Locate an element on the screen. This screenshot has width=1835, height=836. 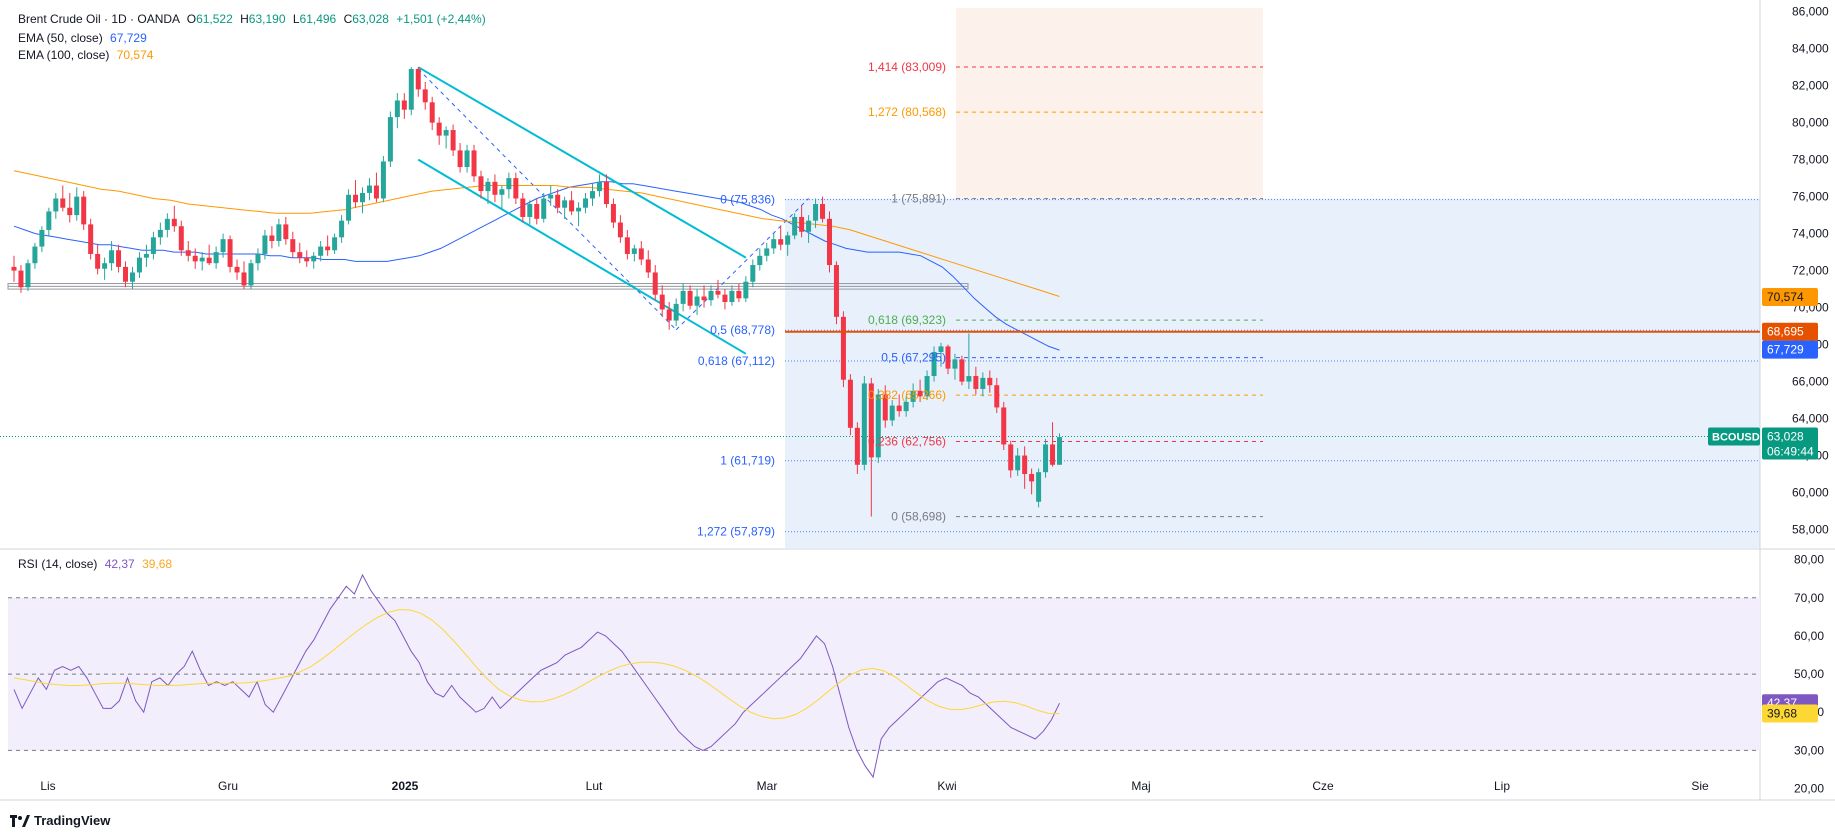
symbol-badge-text: BCOUSD is located at coordinates (1736, 438).